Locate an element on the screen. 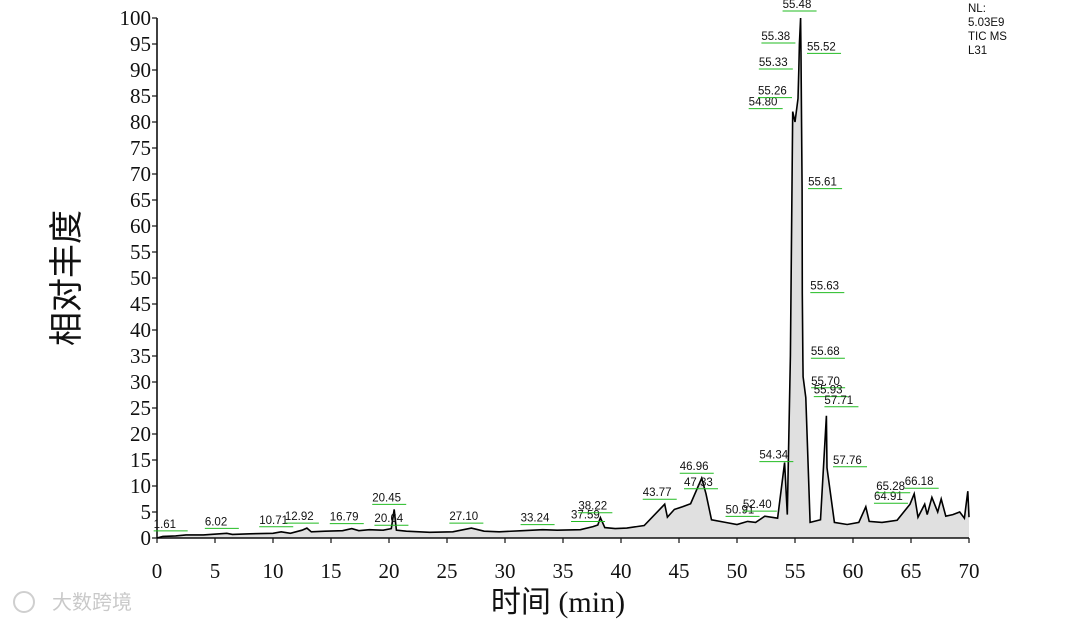 This screenshot has width=1080, height=623. y-tick-label: 15 is located at coordinates (140, 460).